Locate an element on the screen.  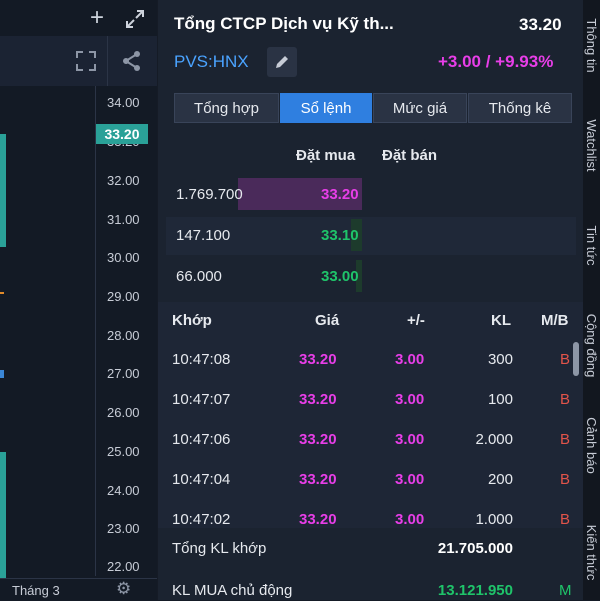
trade-row: 10:47:02 33.20 3.00 1.000 B is located at coordinates (365, 520).